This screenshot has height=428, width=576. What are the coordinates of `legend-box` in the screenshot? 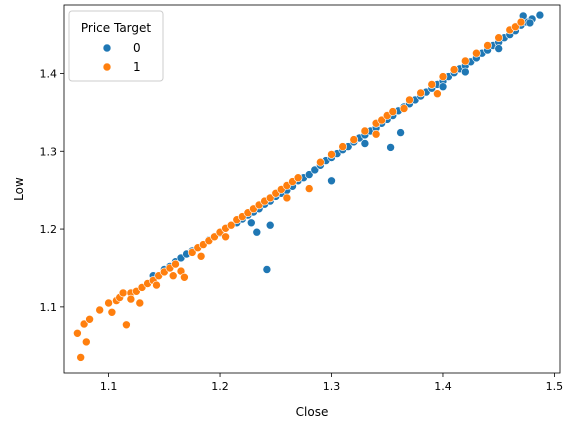 It's located at (116, 46).